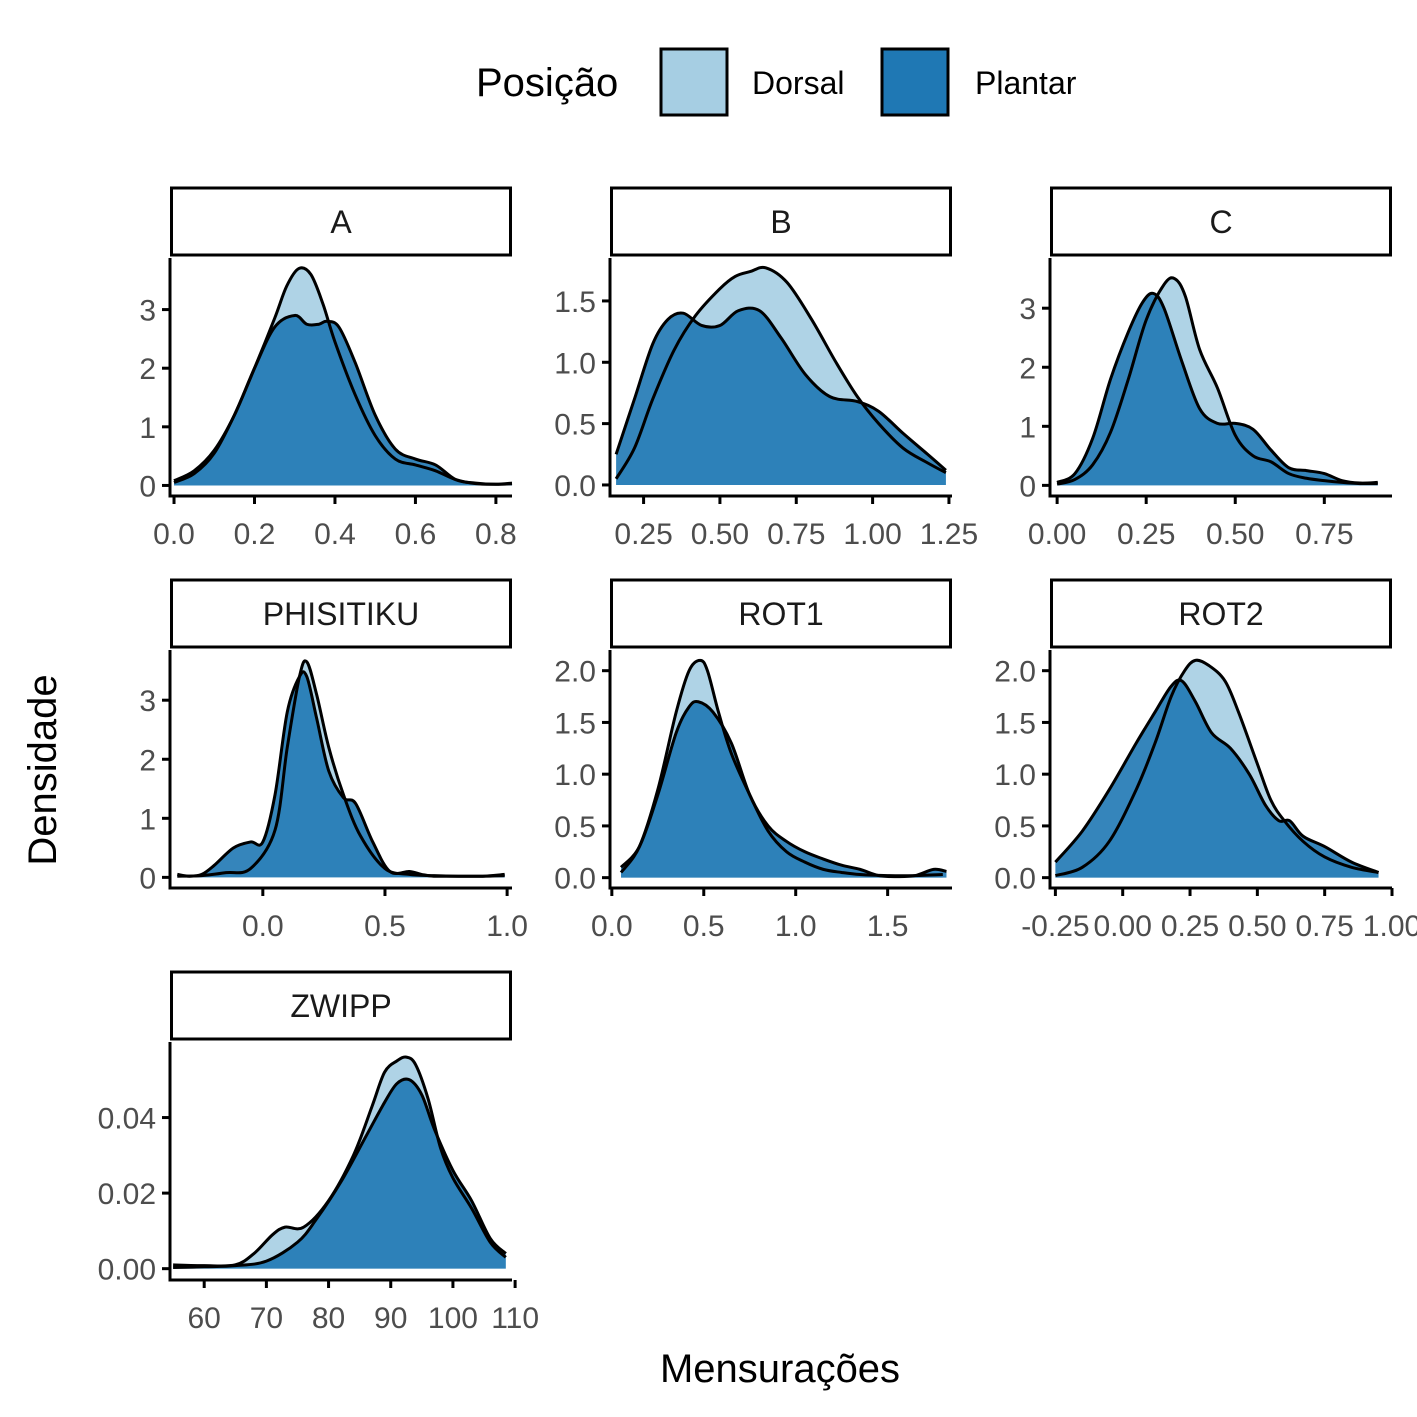  I want to click on density-line-plantar-b, so click(780, 389).